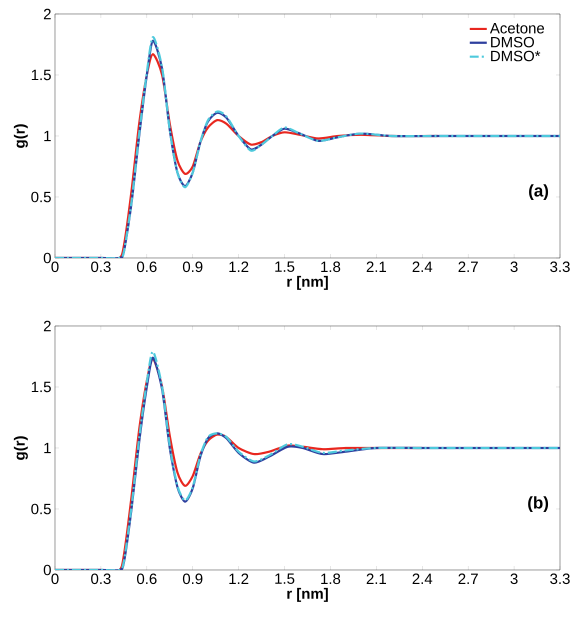 This screenshot has height=643, width=576. I want to click on annotation: (a), so click(538, 192).